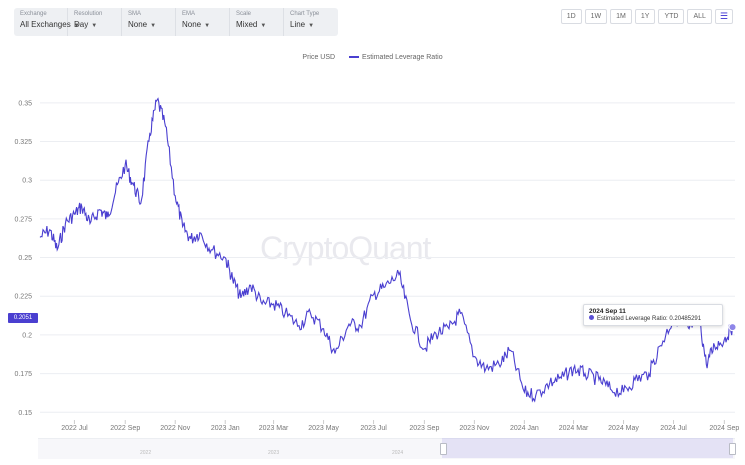  I want to click on scale-value: Mixed, so click(247, 24).